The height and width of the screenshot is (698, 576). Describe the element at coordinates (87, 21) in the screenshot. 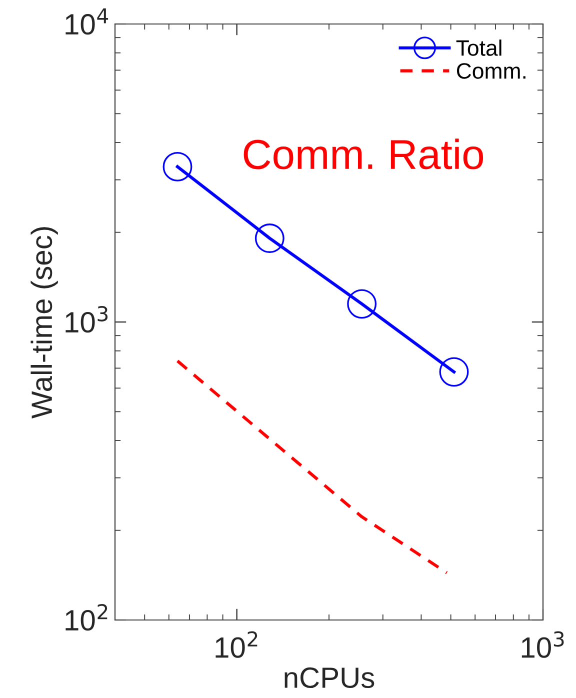

I see `y-tick-label: 10$^{4}$` at that location.